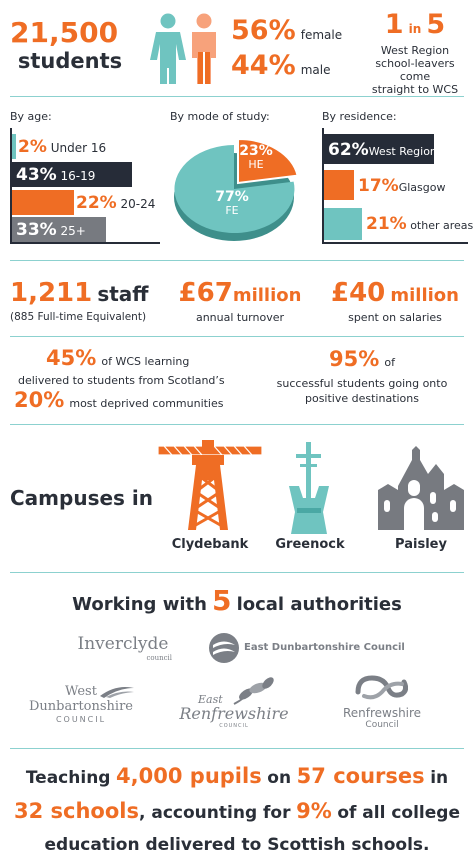  I want to click on gender-stats: 56% female 44% male, so click(291, 51).